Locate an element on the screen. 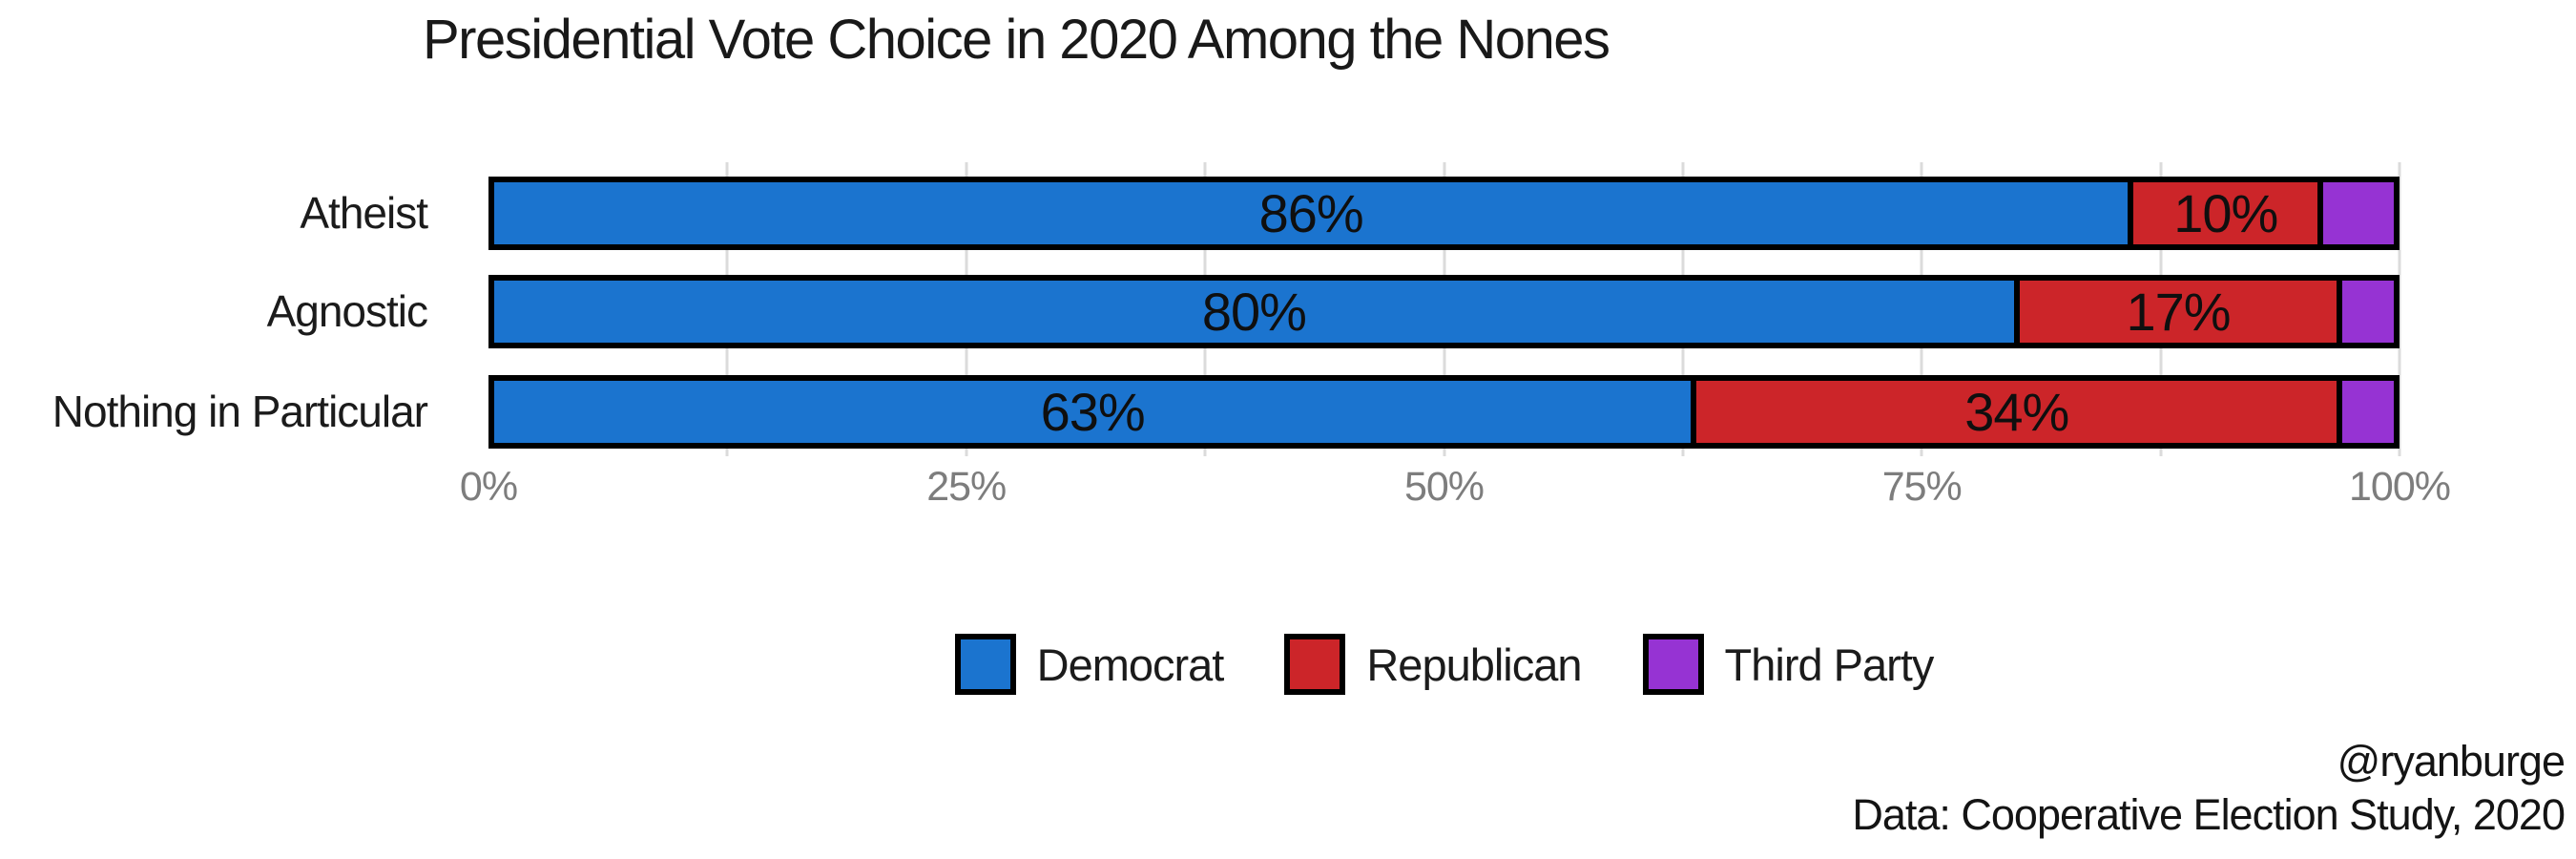 This screenshot has width=2576, height=859. segment-value-label: 10% is located at coordinates (2225, 212).